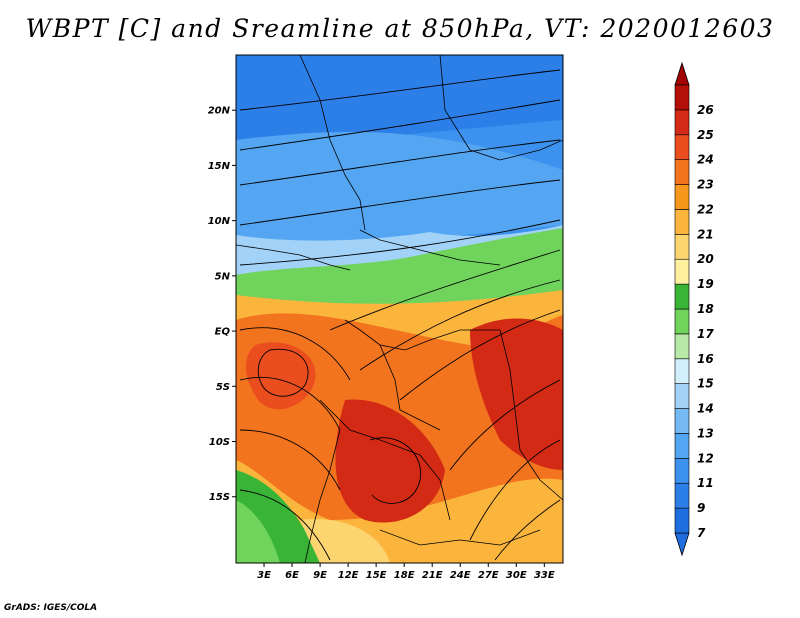  I want to click on colorbar-label: 16, so click(705, 359).